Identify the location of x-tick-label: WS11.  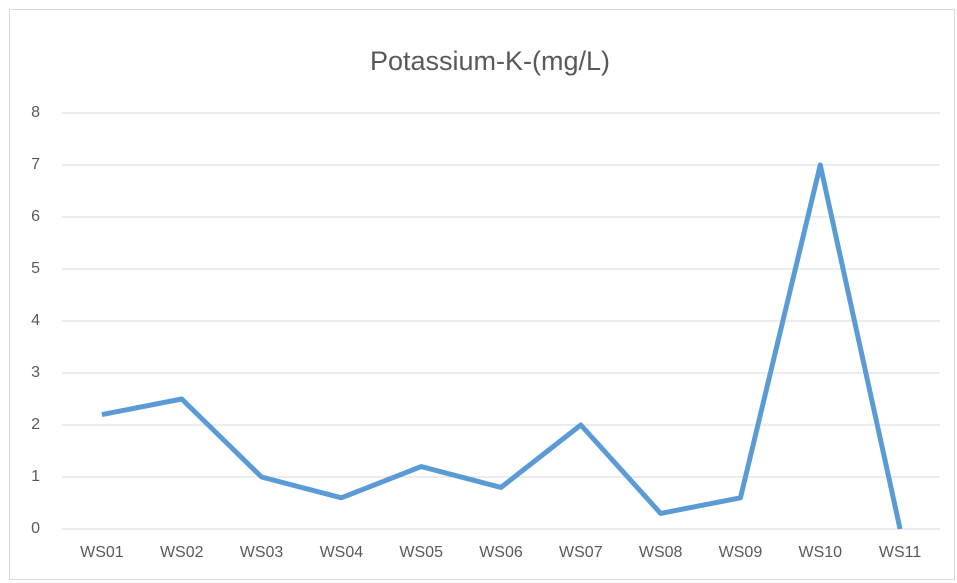
(900, 552).